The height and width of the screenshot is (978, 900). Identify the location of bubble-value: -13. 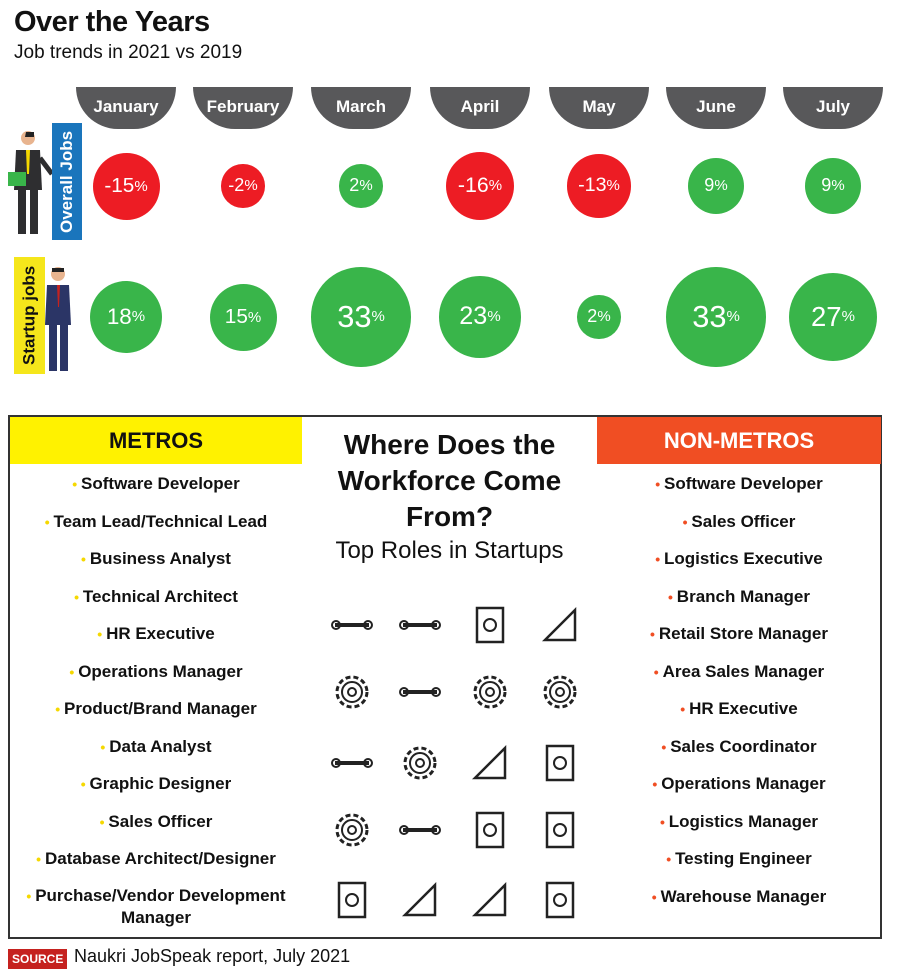
(592, 185).